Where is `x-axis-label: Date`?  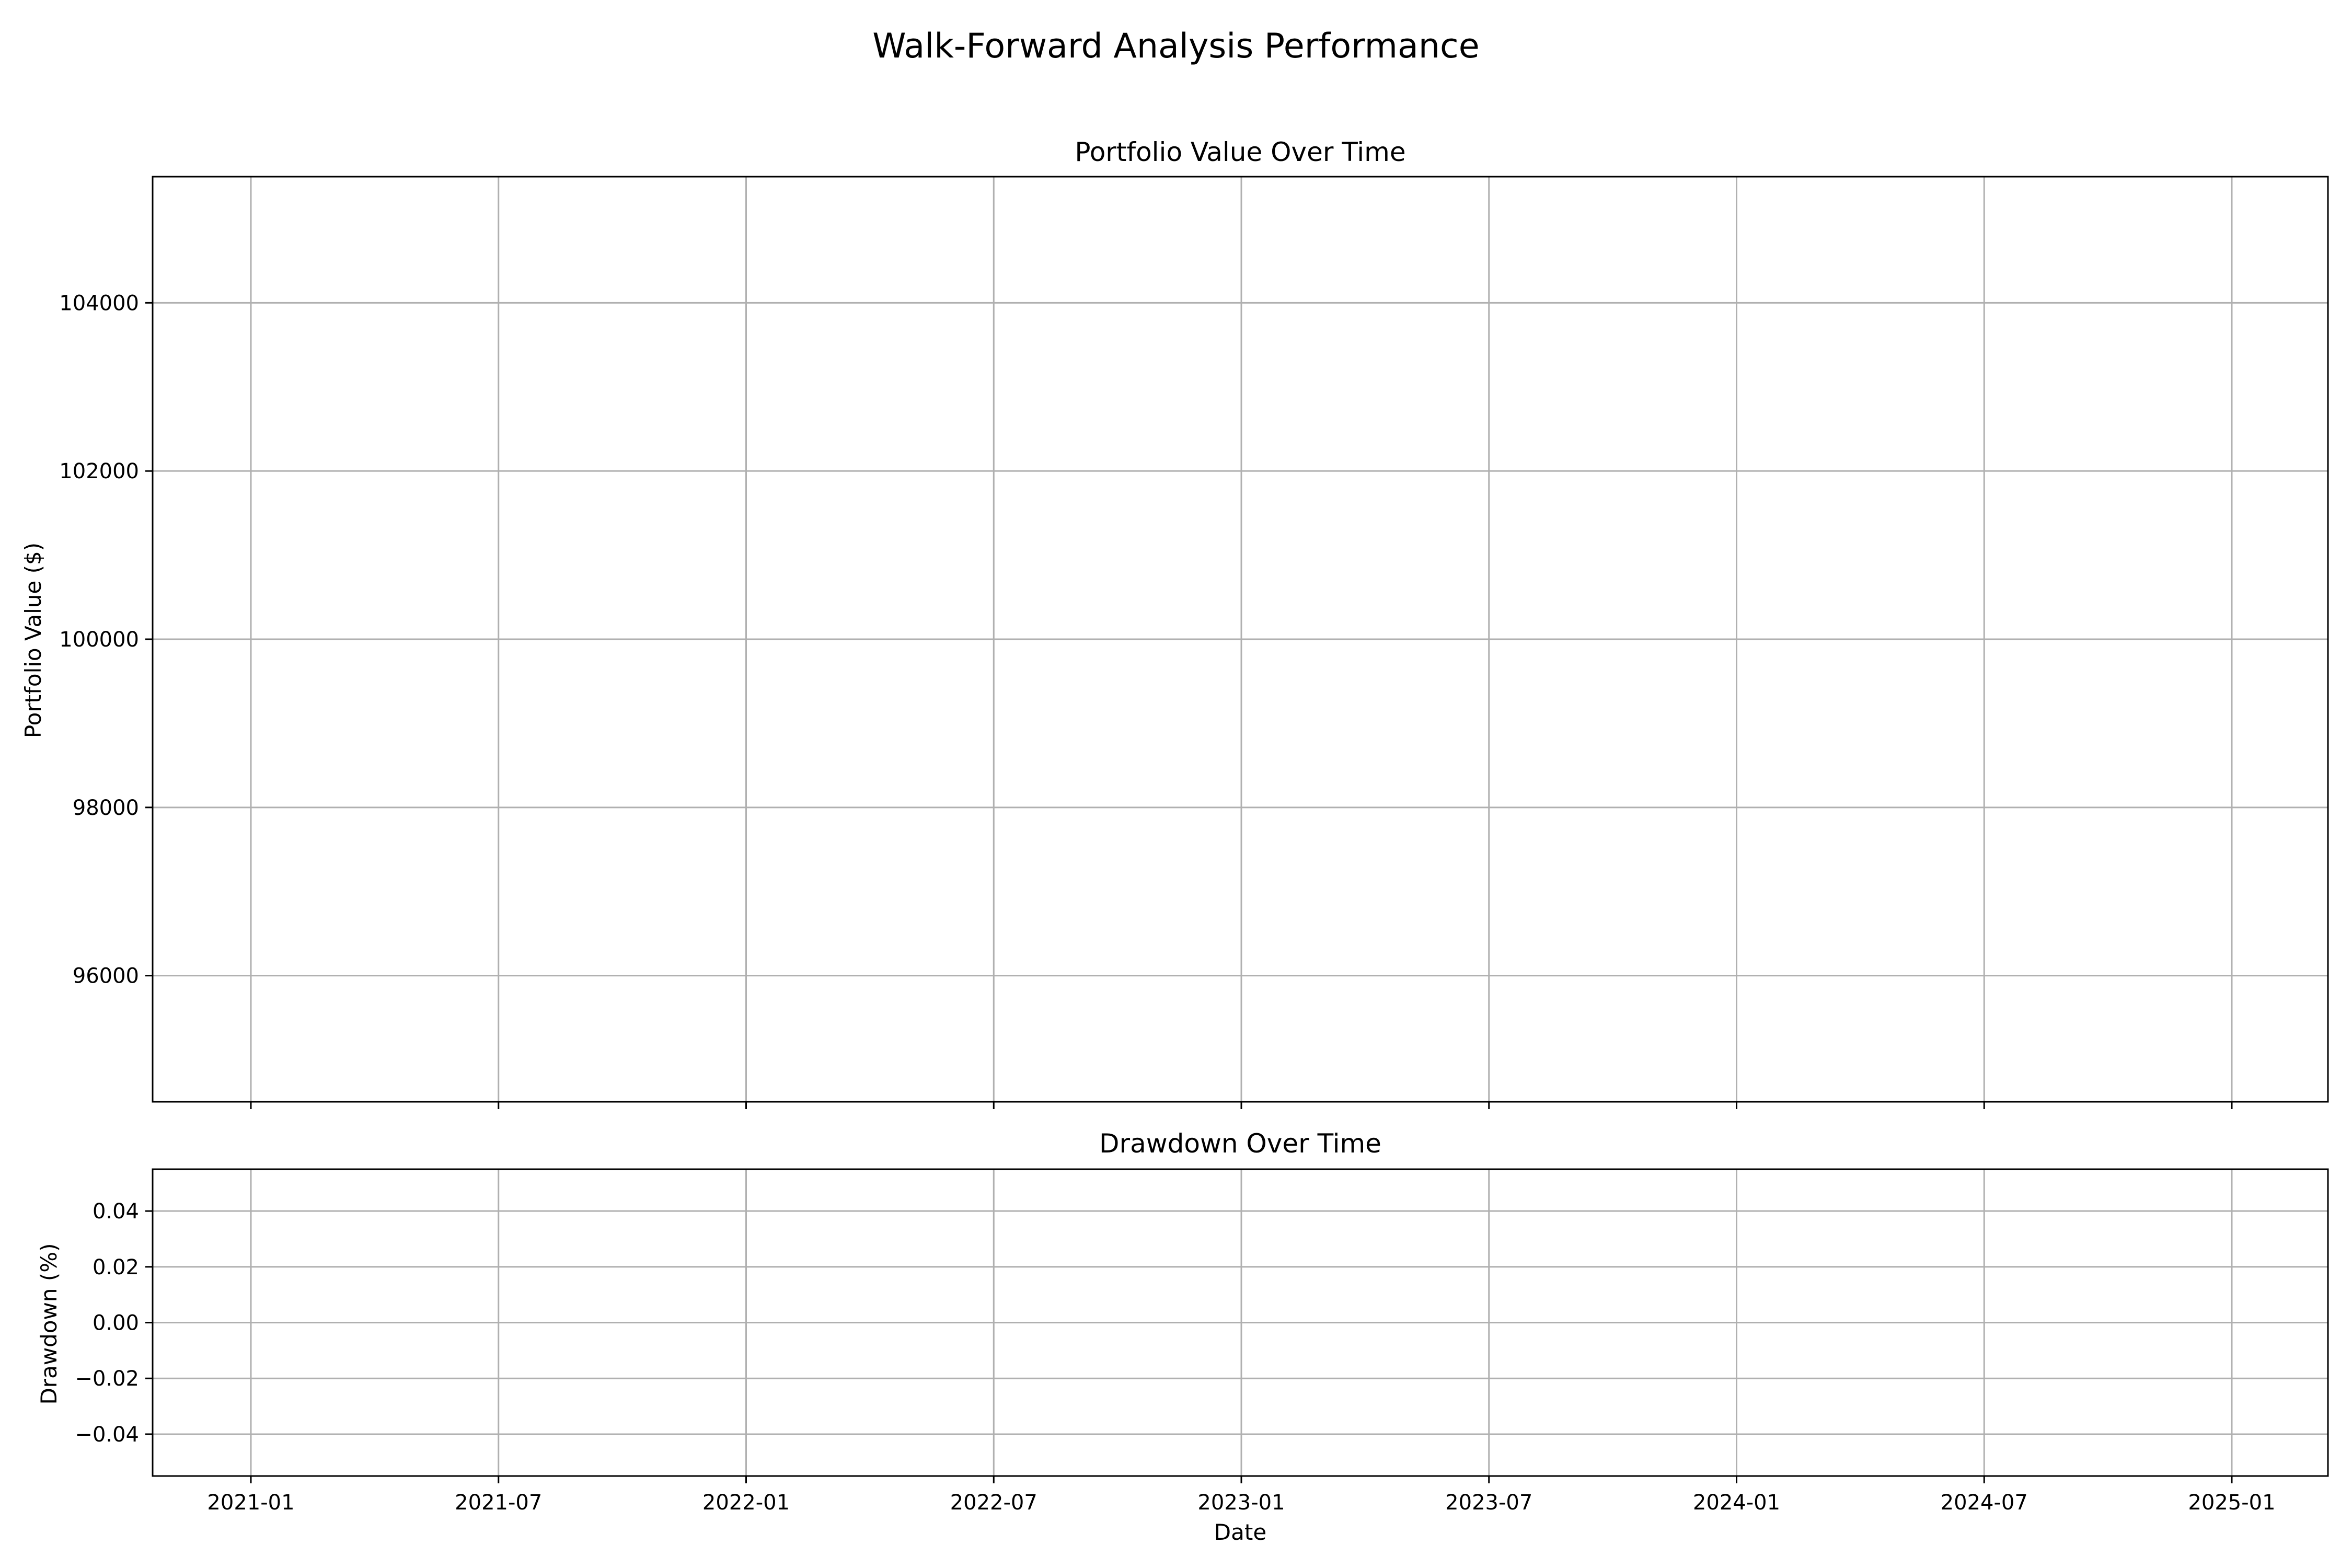
x-axis-label: Date is located at coordinates (1240, 1532).